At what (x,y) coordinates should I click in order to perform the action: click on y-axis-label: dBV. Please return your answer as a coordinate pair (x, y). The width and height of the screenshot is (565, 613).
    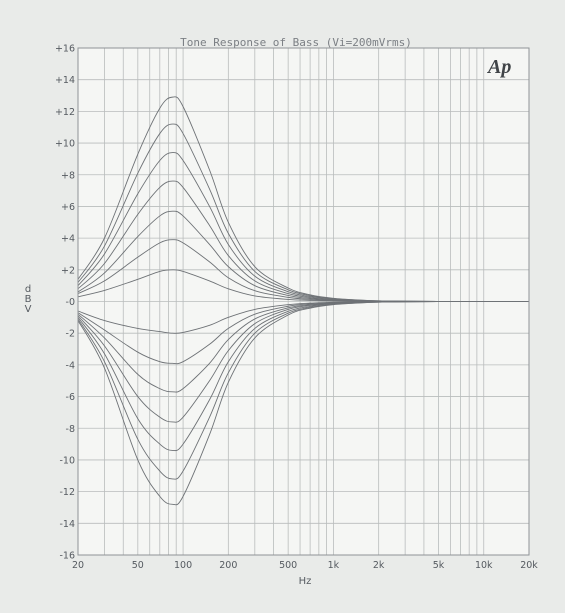
    Looking at the image, I should click on (28, 299).